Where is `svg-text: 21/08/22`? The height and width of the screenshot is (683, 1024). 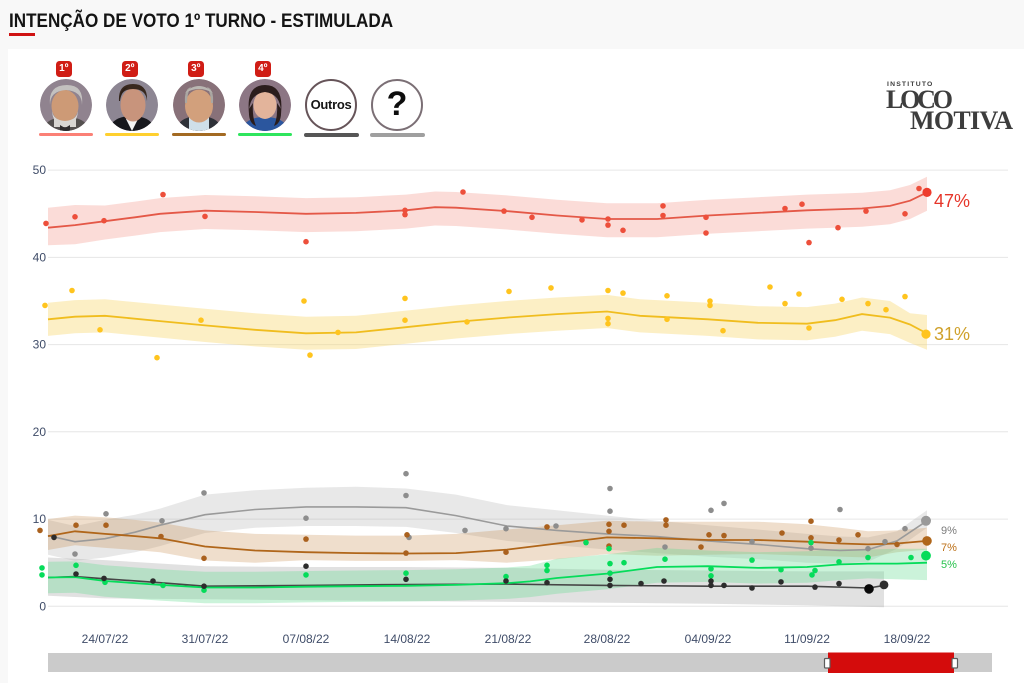
svg-text: 21/08/22 is located at coordinates (508, 639).